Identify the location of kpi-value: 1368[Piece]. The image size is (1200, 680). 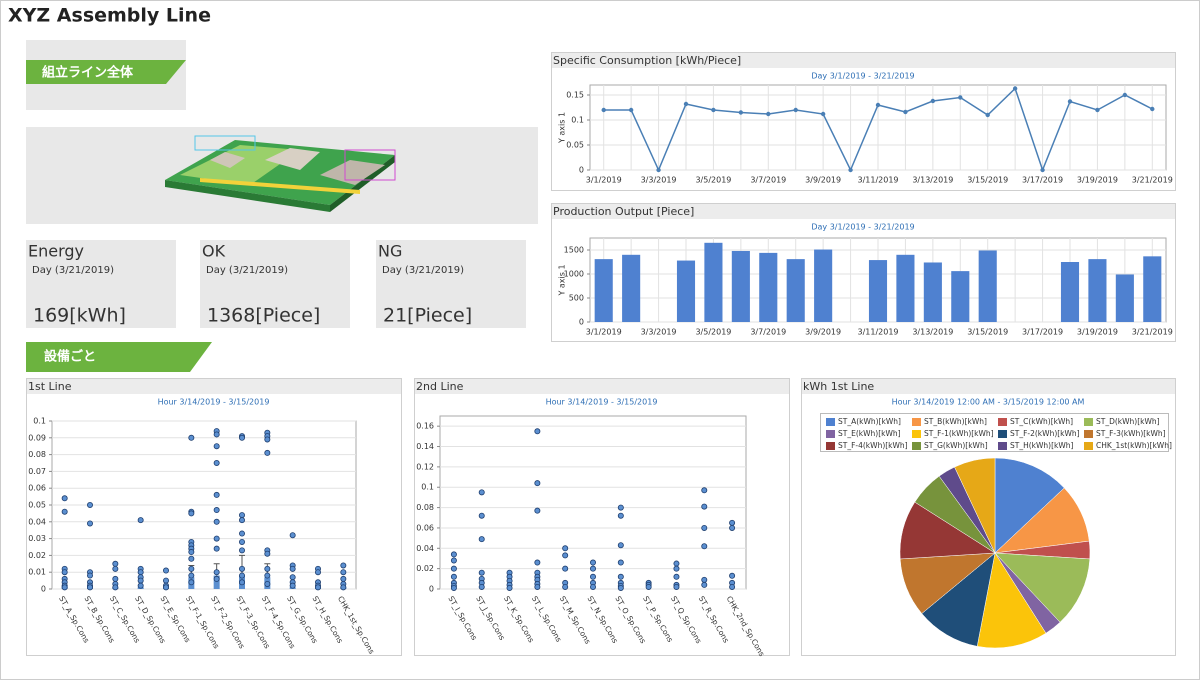
(263, 316).